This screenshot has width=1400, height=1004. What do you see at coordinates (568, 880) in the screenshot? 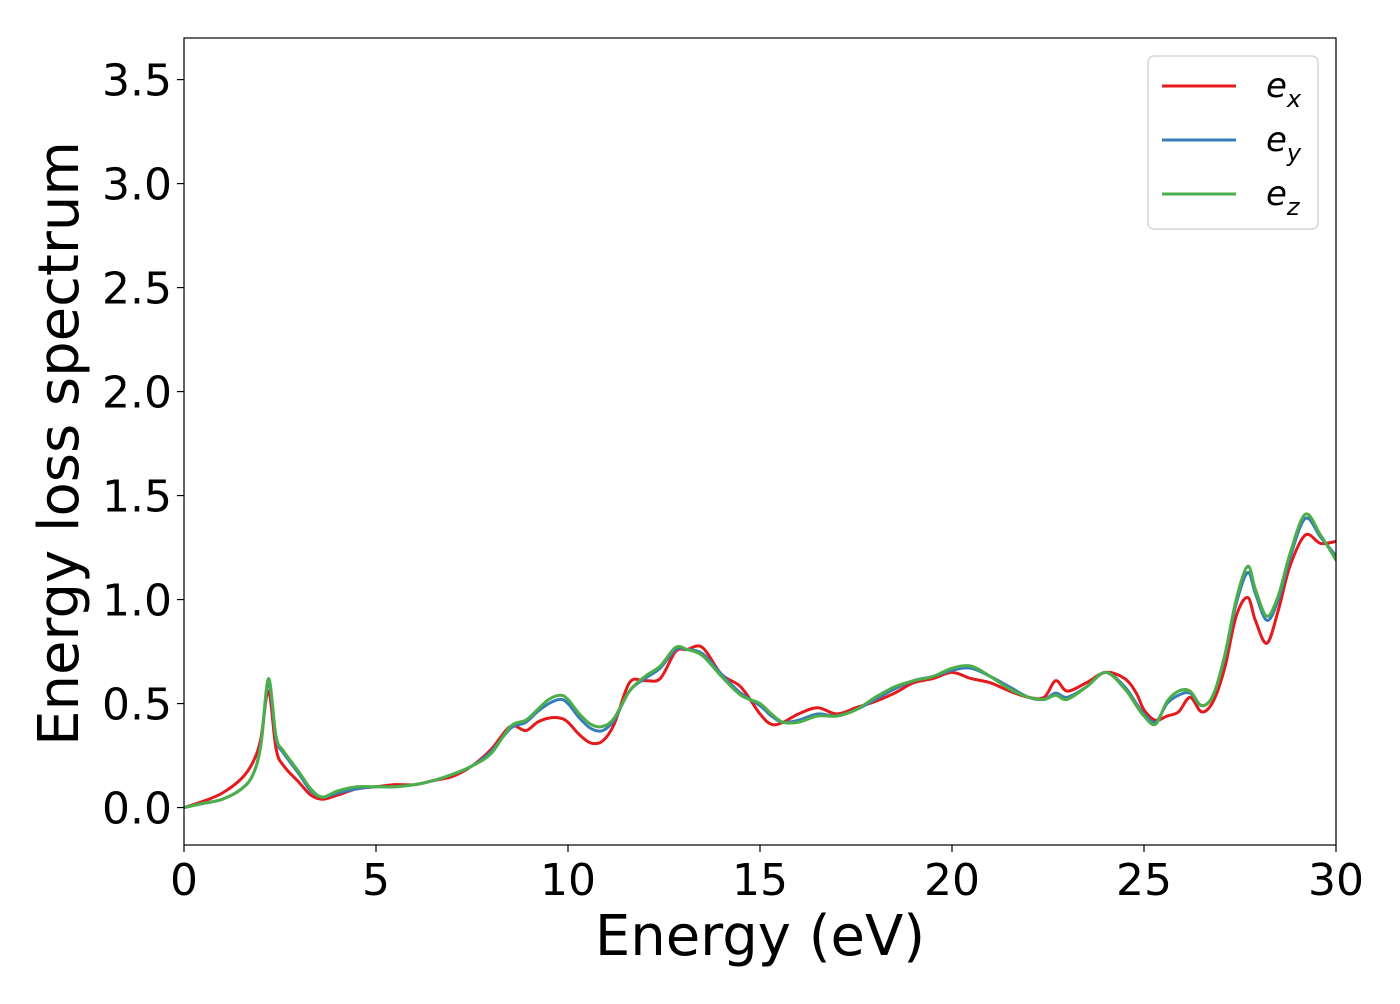
I see `x-tick-label: 10` at bounding box center [568, 880].